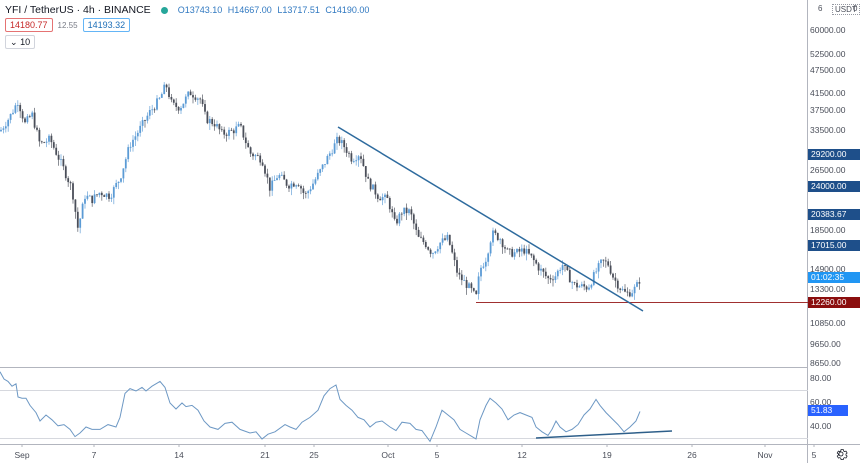 The width and height of the screenshot is (860, 463). I want to click on rsi-divergence-trendline, so click(604, 434).